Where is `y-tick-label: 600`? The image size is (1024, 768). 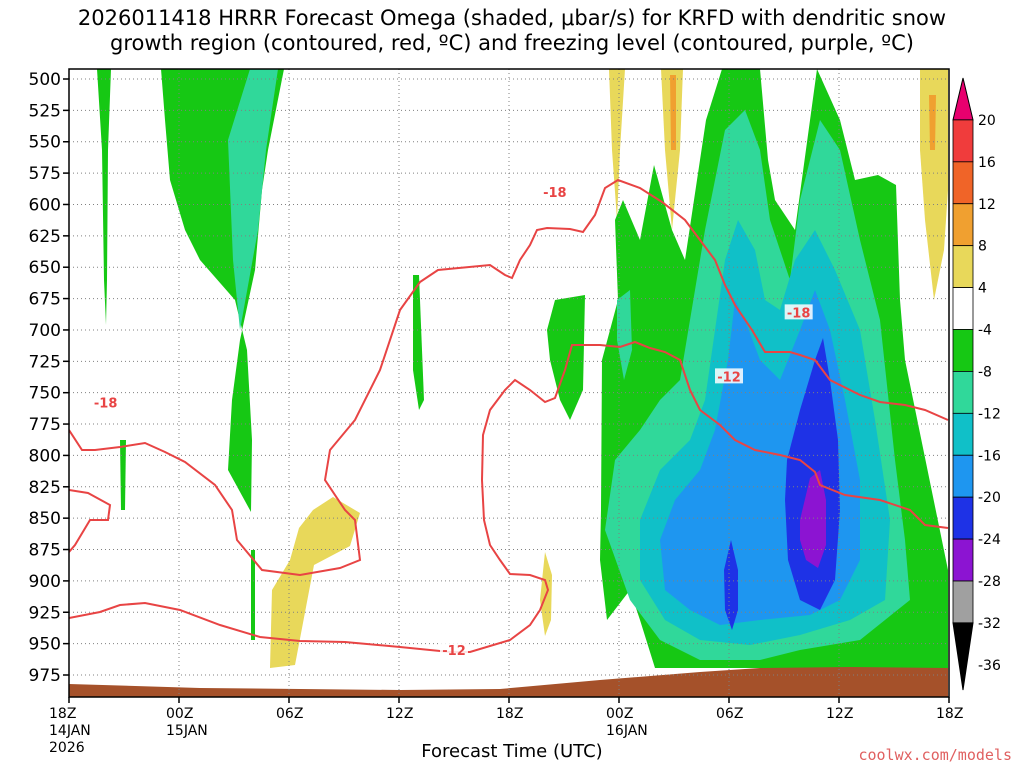 y-tick-label: 600 is located at coordinates (45, 205).